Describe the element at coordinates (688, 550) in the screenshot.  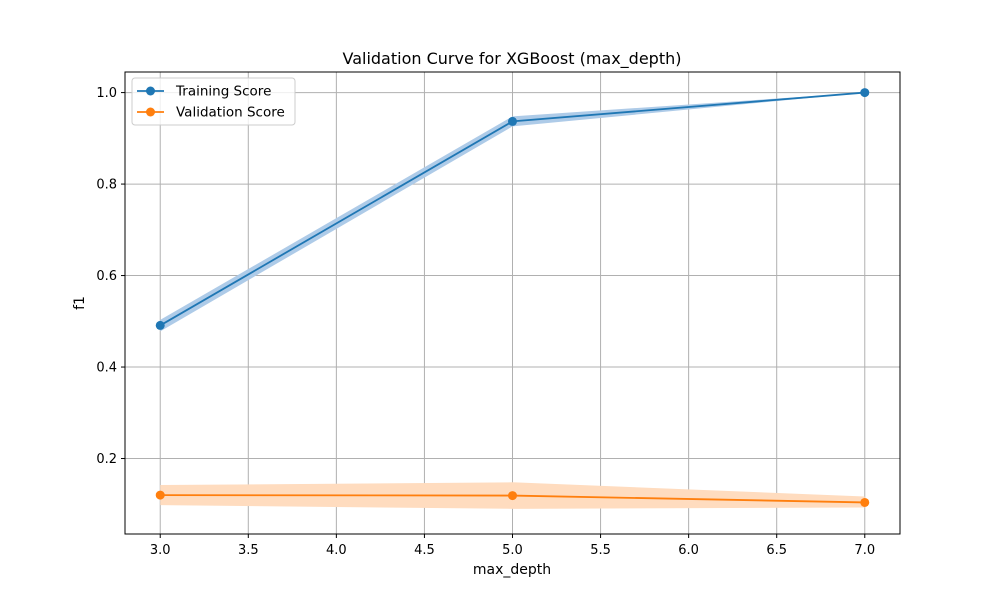
I see `x-tick-label: 6.0` at that location.